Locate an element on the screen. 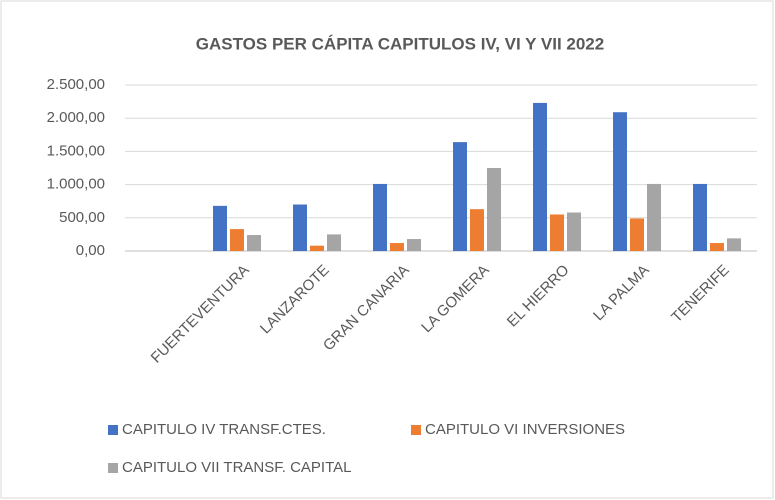  y-tick-label: 500,00 is located at coordinates (82, 217).